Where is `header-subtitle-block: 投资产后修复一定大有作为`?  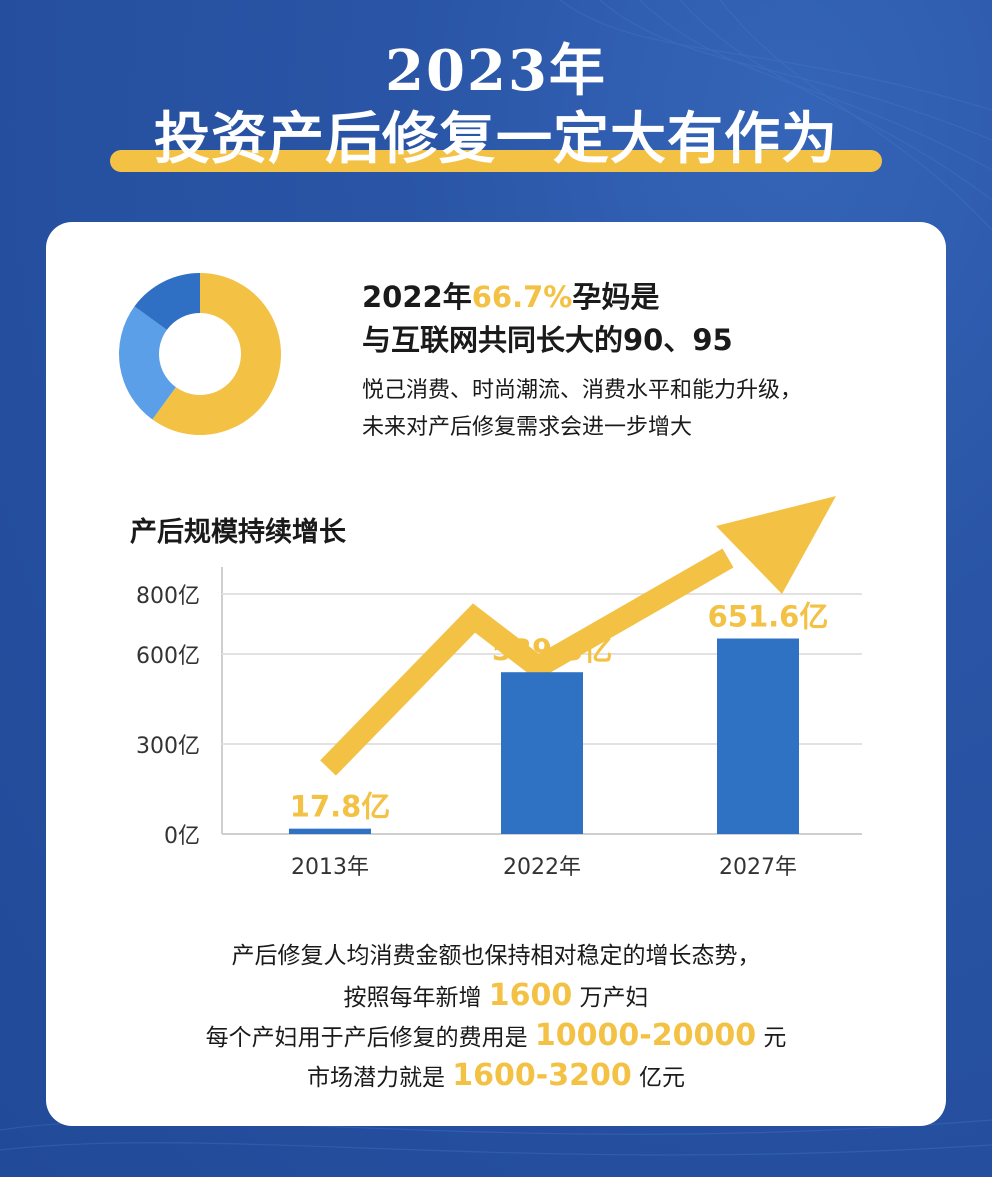 header-subtitle-block: 投资产后修复一定大有作为 is located at coordinates (496, 140).